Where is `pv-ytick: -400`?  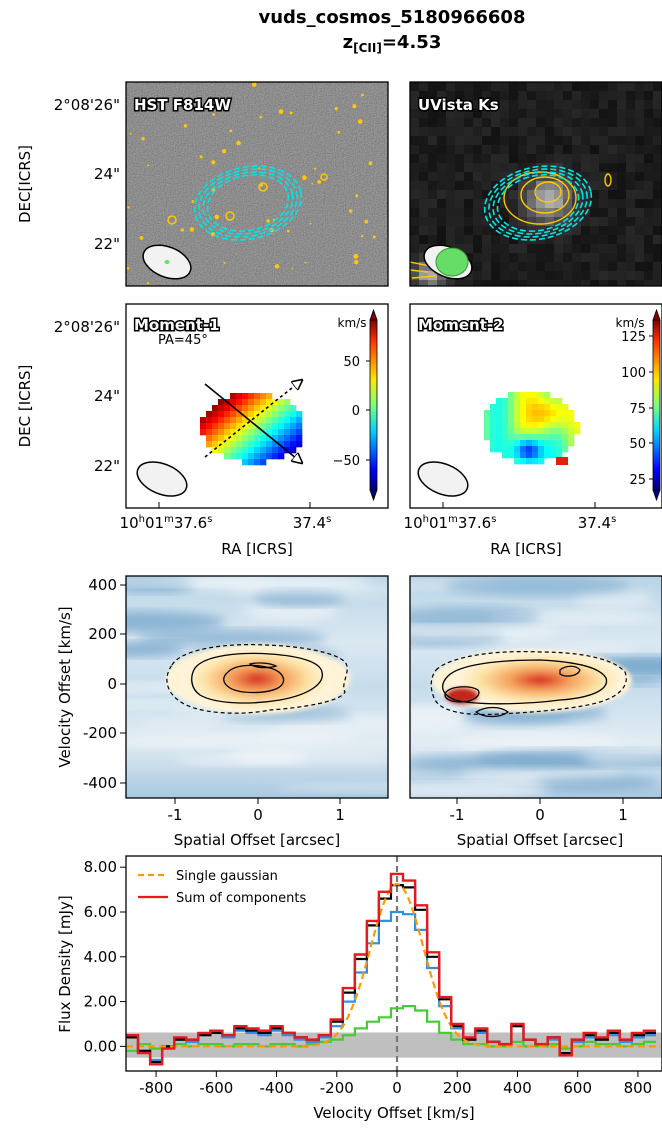 pv-ytick: -400 is located at coordinates (100, 783).